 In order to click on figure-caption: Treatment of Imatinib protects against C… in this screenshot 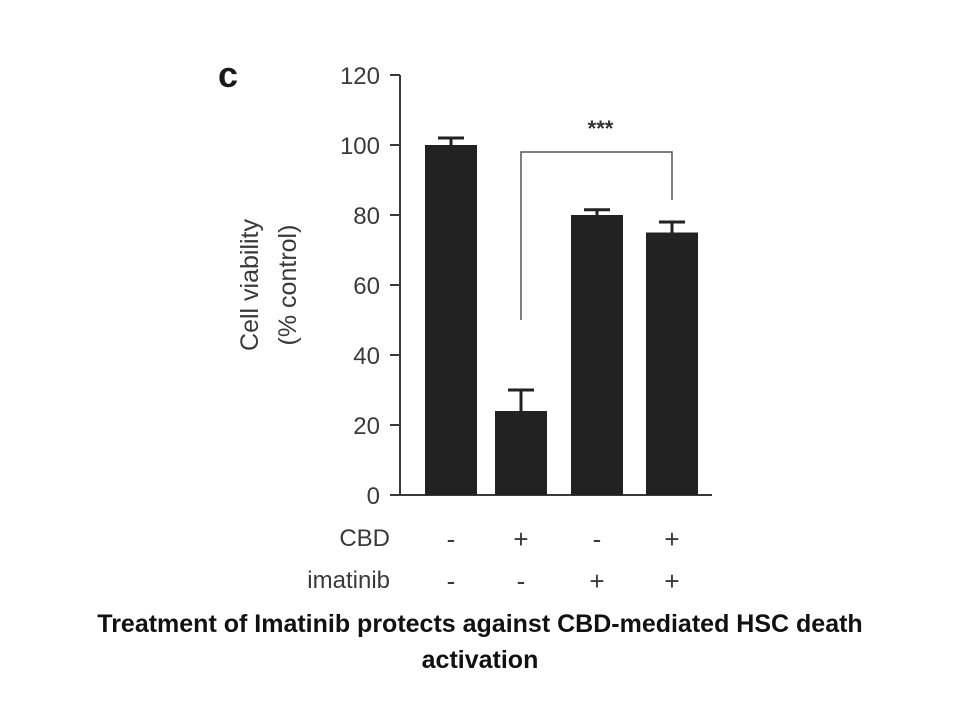, I will do `click(480, 642)`.